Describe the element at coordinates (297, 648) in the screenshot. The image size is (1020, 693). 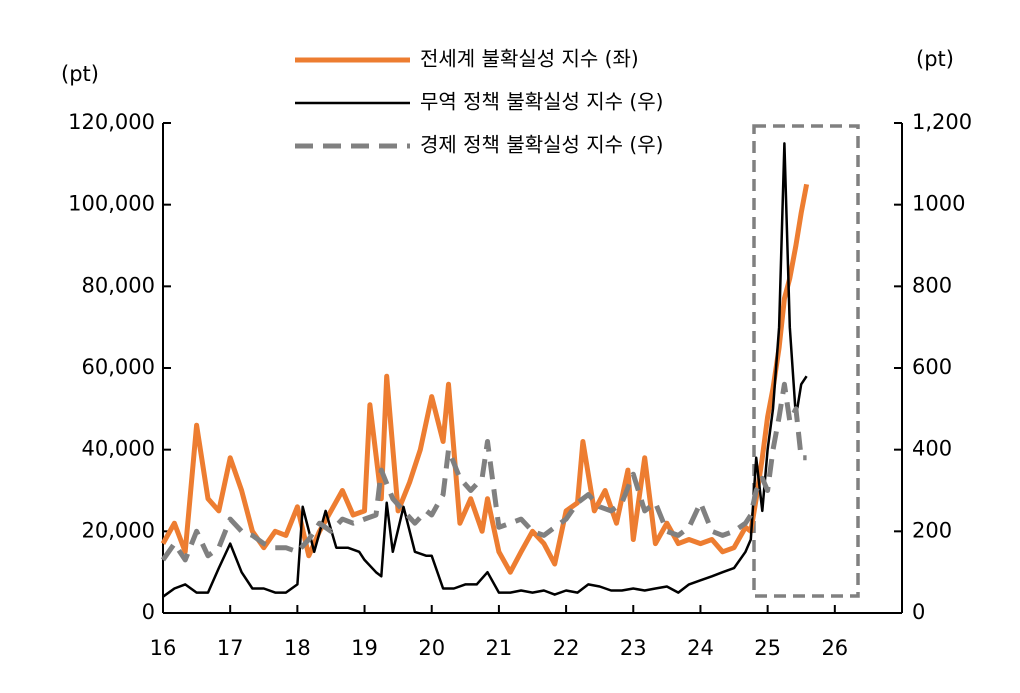
I see `x-tick-label: 18` at that location.